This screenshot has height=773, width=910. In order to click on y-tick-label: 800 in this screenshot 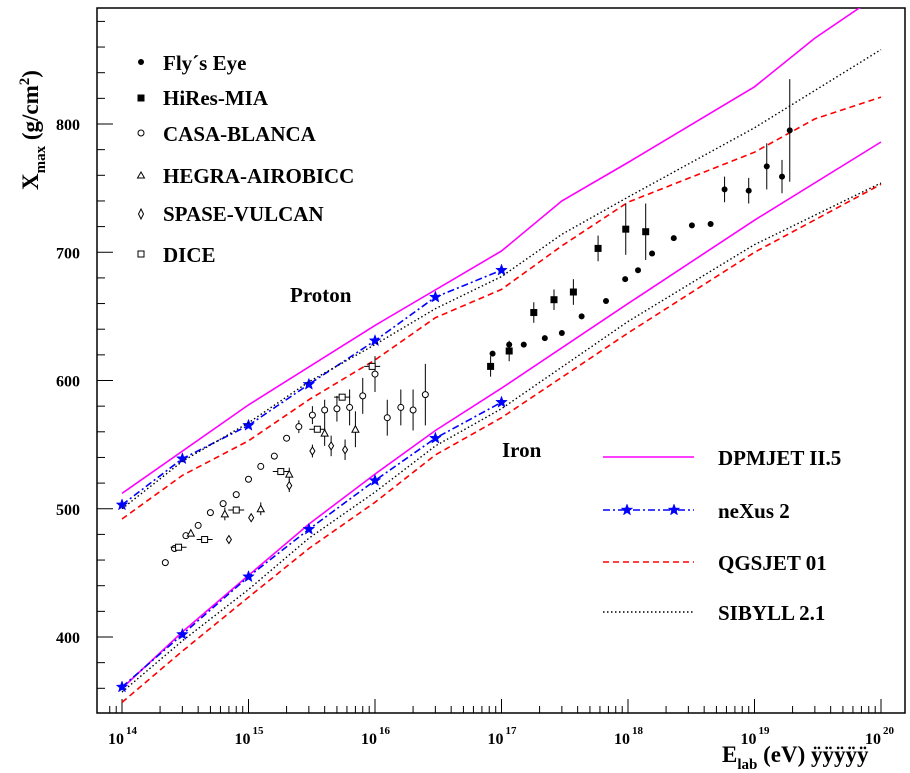, I will do `click(68, 125)`.